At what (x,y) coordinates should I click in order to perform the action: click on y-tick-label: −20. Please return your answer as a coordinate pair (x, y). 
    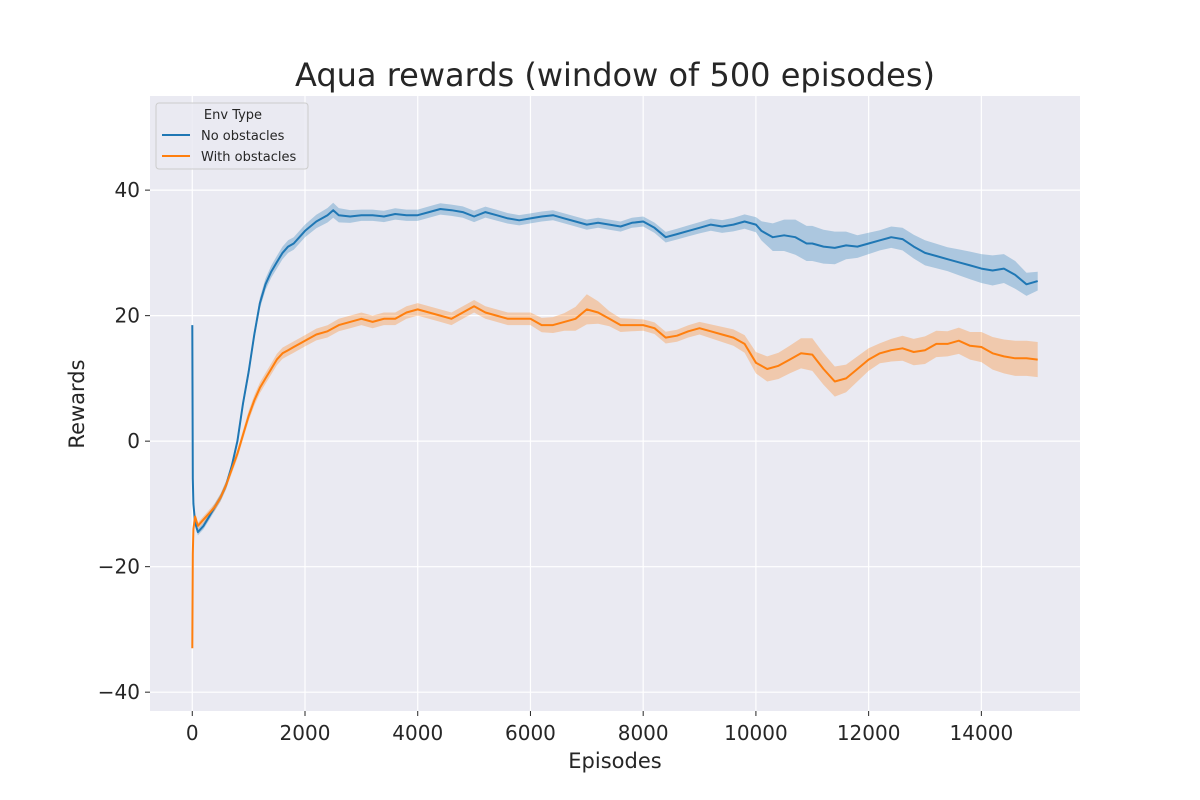
    Looking at the image, I should click on (119, 567).